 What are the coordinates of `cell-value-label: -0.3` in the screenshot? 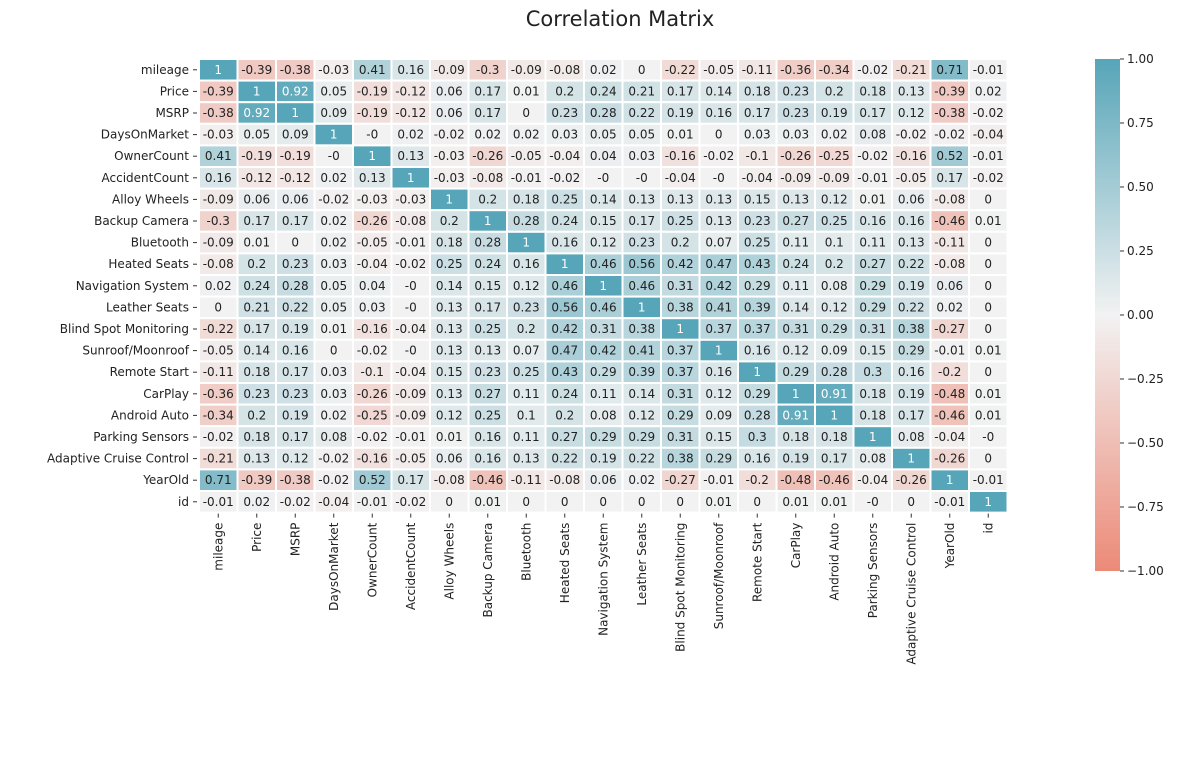 It's located at (218, 221).